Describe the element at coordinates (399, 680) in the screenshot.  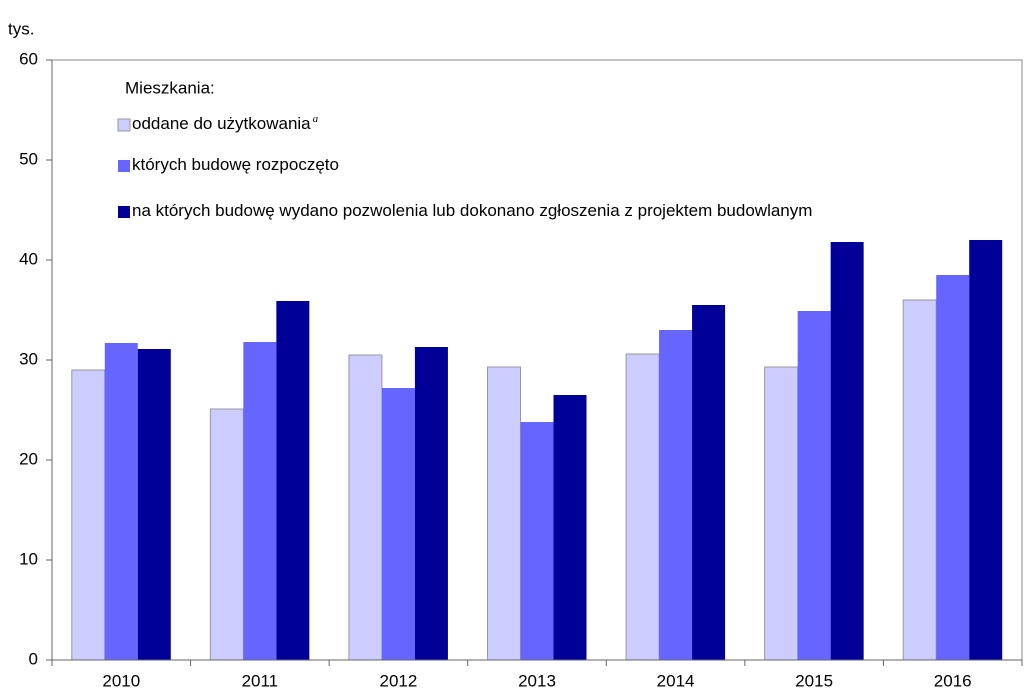
I see `x-tick-label: 2012` at that location.